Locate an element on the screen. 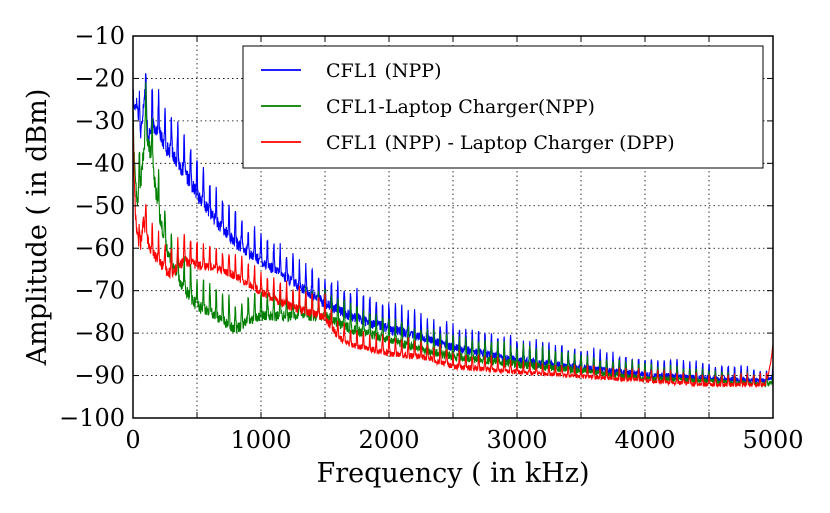 The width and height of the screenshot is (830, 513). y-tick-label: −100 is located at coordinates (92, 418).